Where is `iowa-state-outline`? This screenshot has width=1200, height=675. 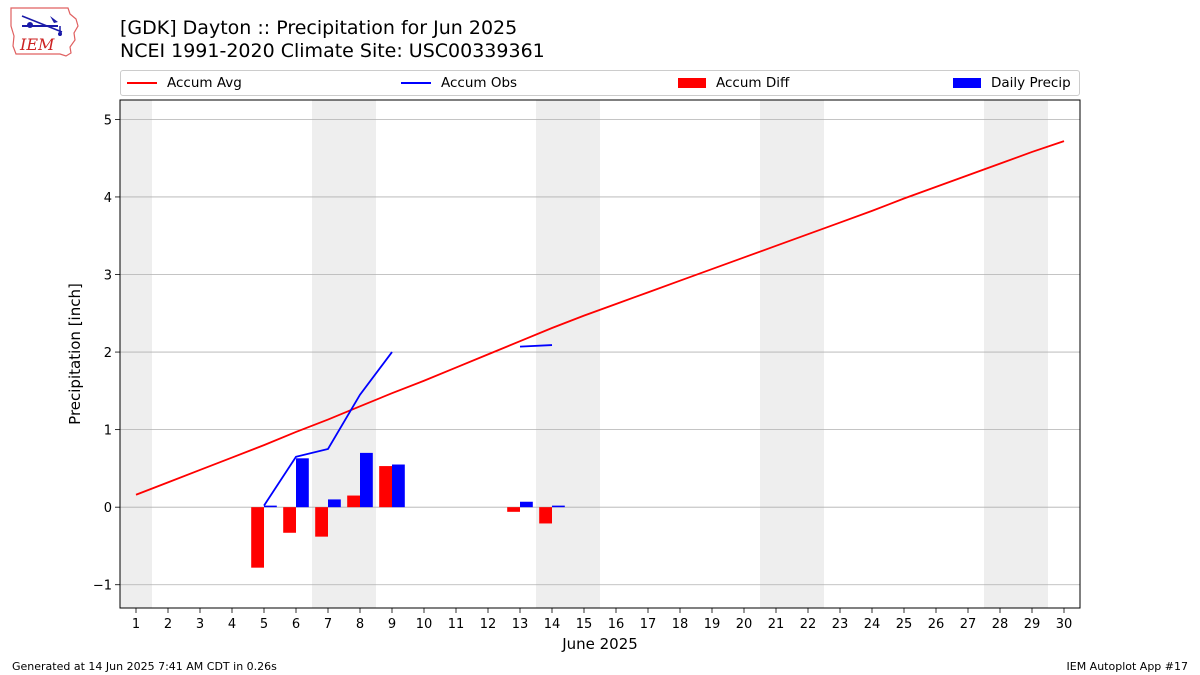
iowa-state-outline is located at coordinates (44, 32).